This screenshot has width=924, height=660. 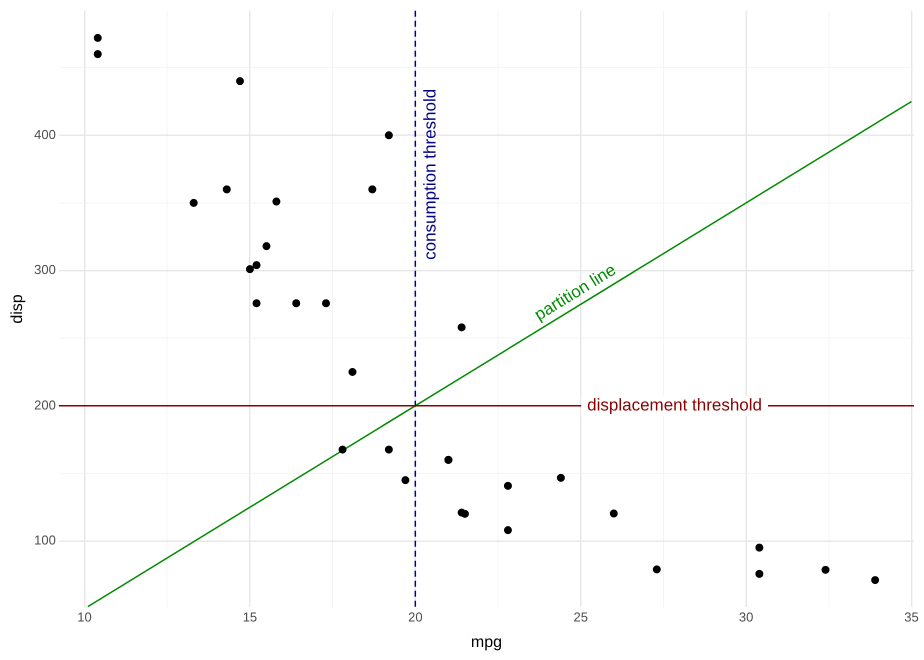 I want to click on x-tick-label: 15, so click(x=250, y=617).